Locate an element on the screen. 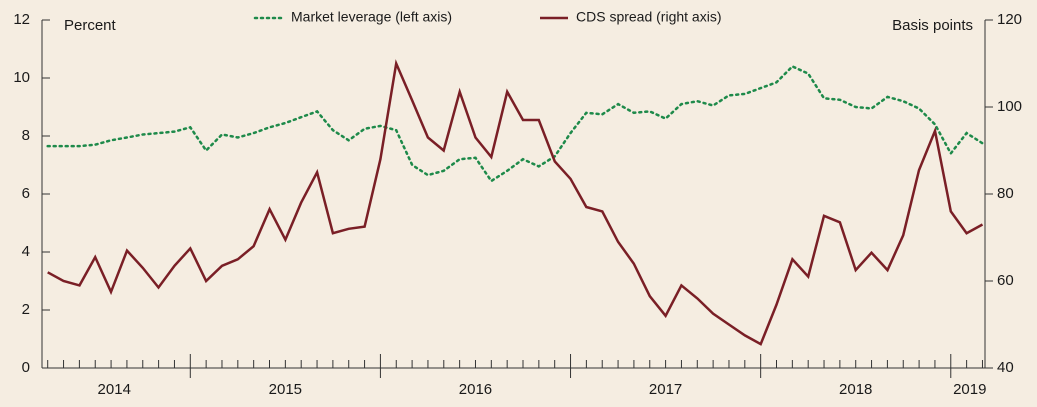 The width and height of the screenshot is (1037, 407). x-tick-label: 2019 is located at coordinates (969, 389).